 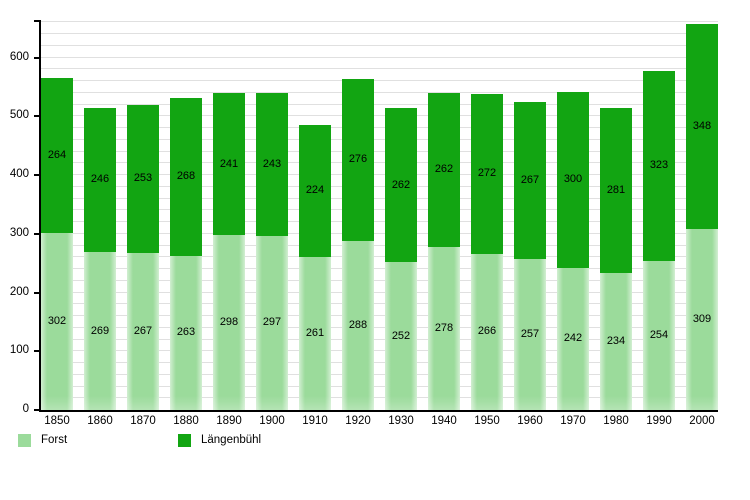 I want to click on laengenbuehl-value-1990: 323, so click(x=659, y=165).